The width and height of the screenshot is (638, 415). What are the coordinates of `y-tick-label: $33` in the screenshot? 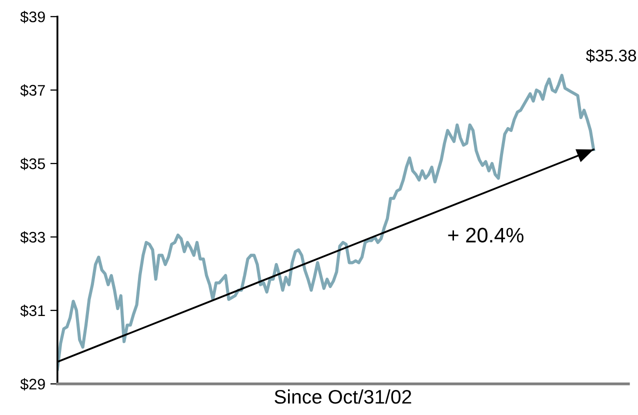 It's located at (32, 237).